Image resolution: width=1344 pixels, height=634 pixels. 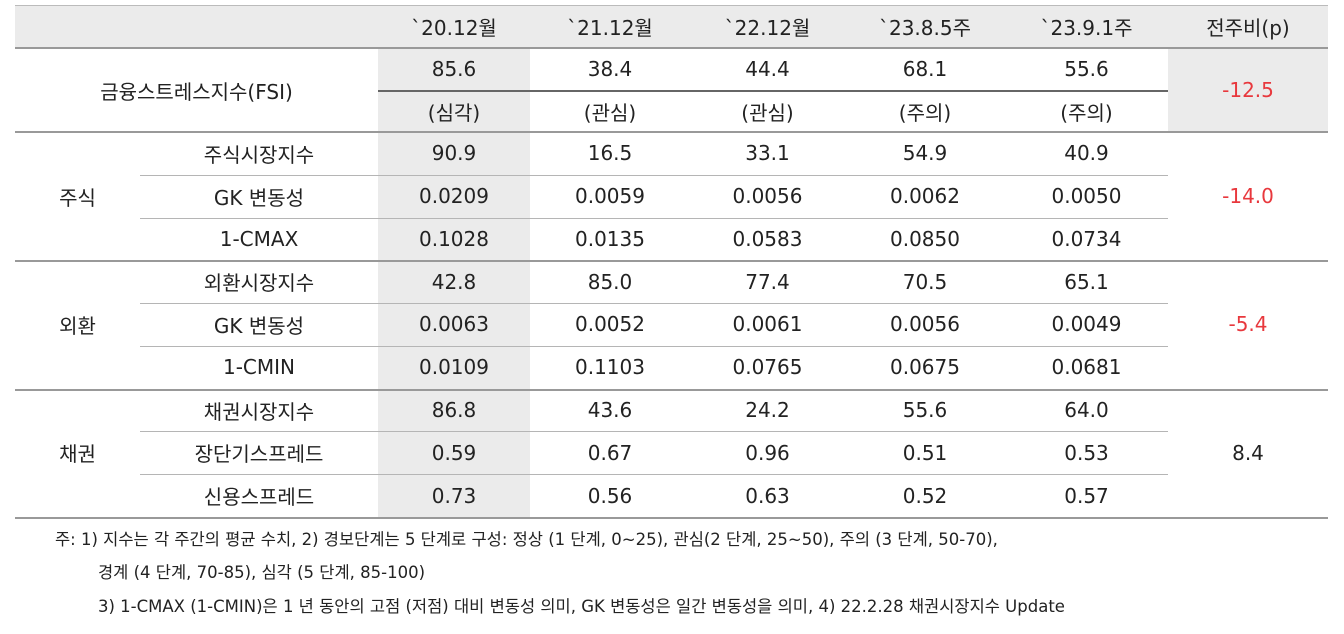 I want to click on value-cell: 85.6, so click(x=454, y=69).